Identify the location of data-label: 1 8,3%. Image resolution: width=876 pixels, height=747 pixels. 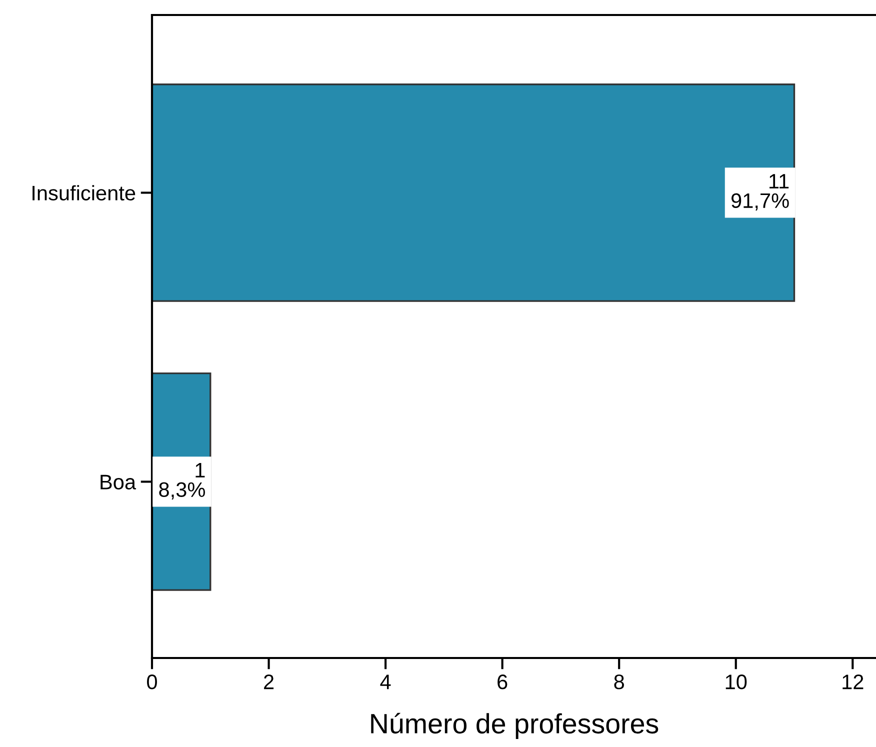
(182, 481).